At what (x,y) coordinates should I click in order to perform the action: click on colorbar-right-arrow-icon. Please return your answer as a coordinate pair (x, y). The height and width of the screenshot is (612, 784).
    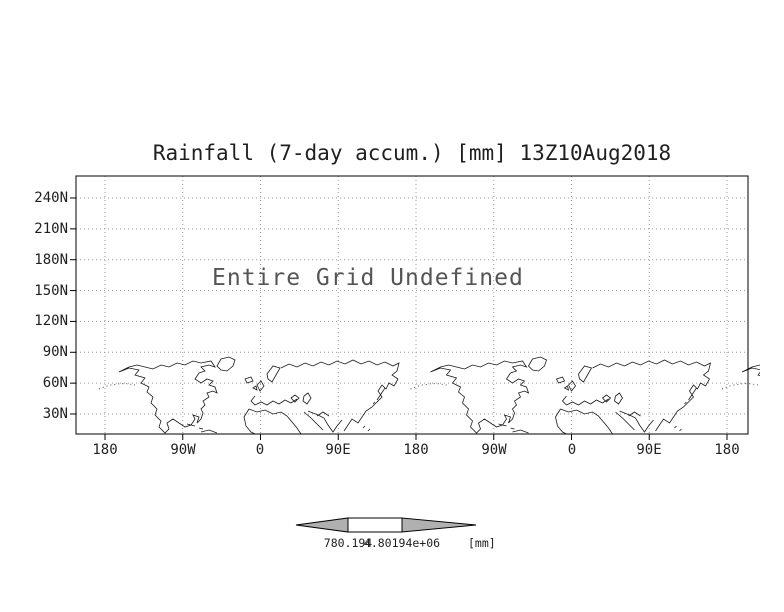
    Looking at the image, I should click on (439, 525).